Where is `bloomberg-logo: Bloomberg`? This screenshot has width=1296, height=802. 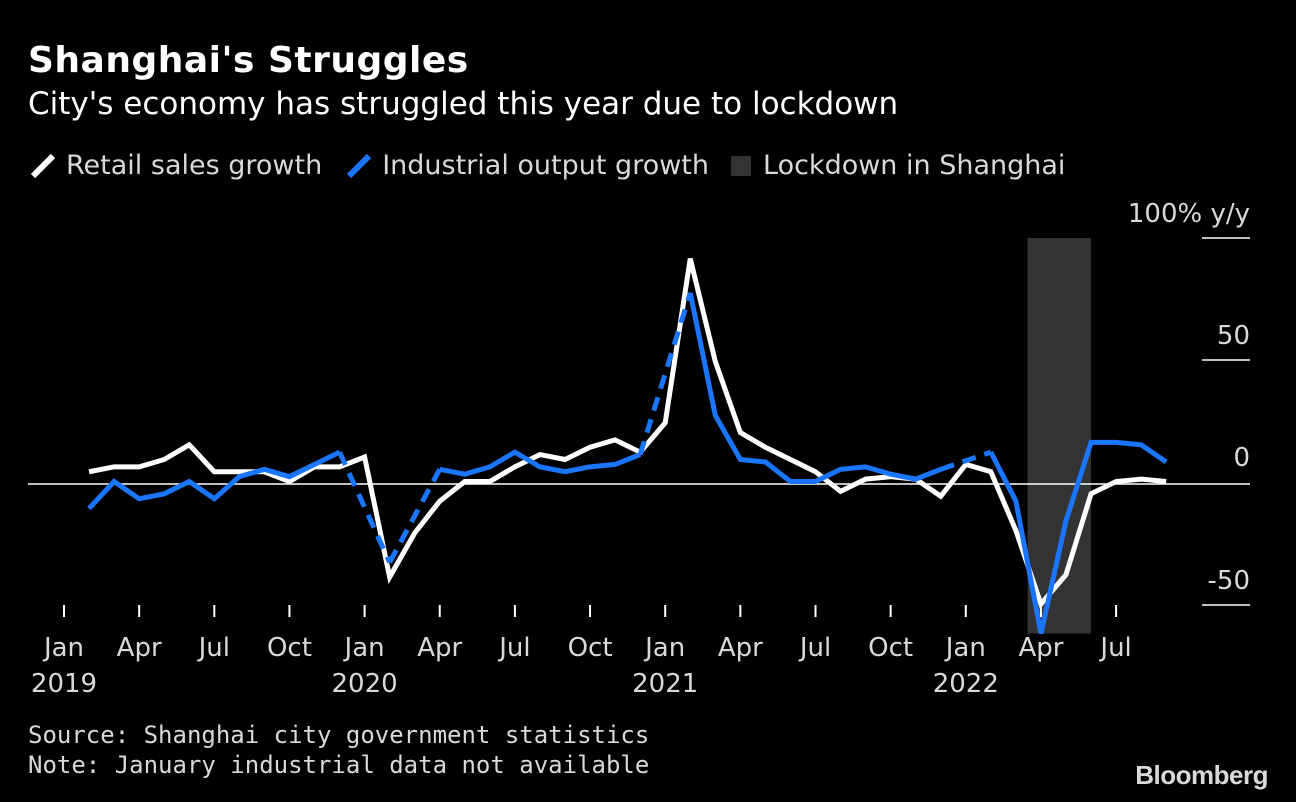
bloomberg-logo: Bloomberg is located at coordinates (1201, 775).